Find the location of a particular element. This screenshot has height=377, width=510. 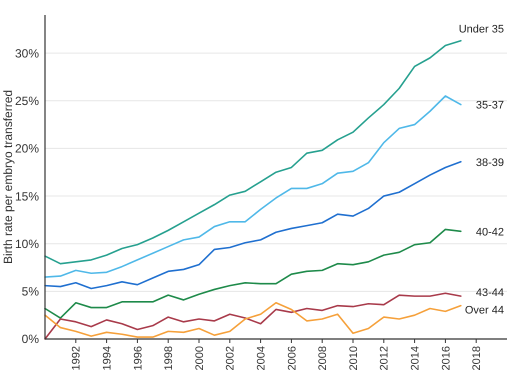

x-tick-label: 1994 is located at coordinates (107, 358).